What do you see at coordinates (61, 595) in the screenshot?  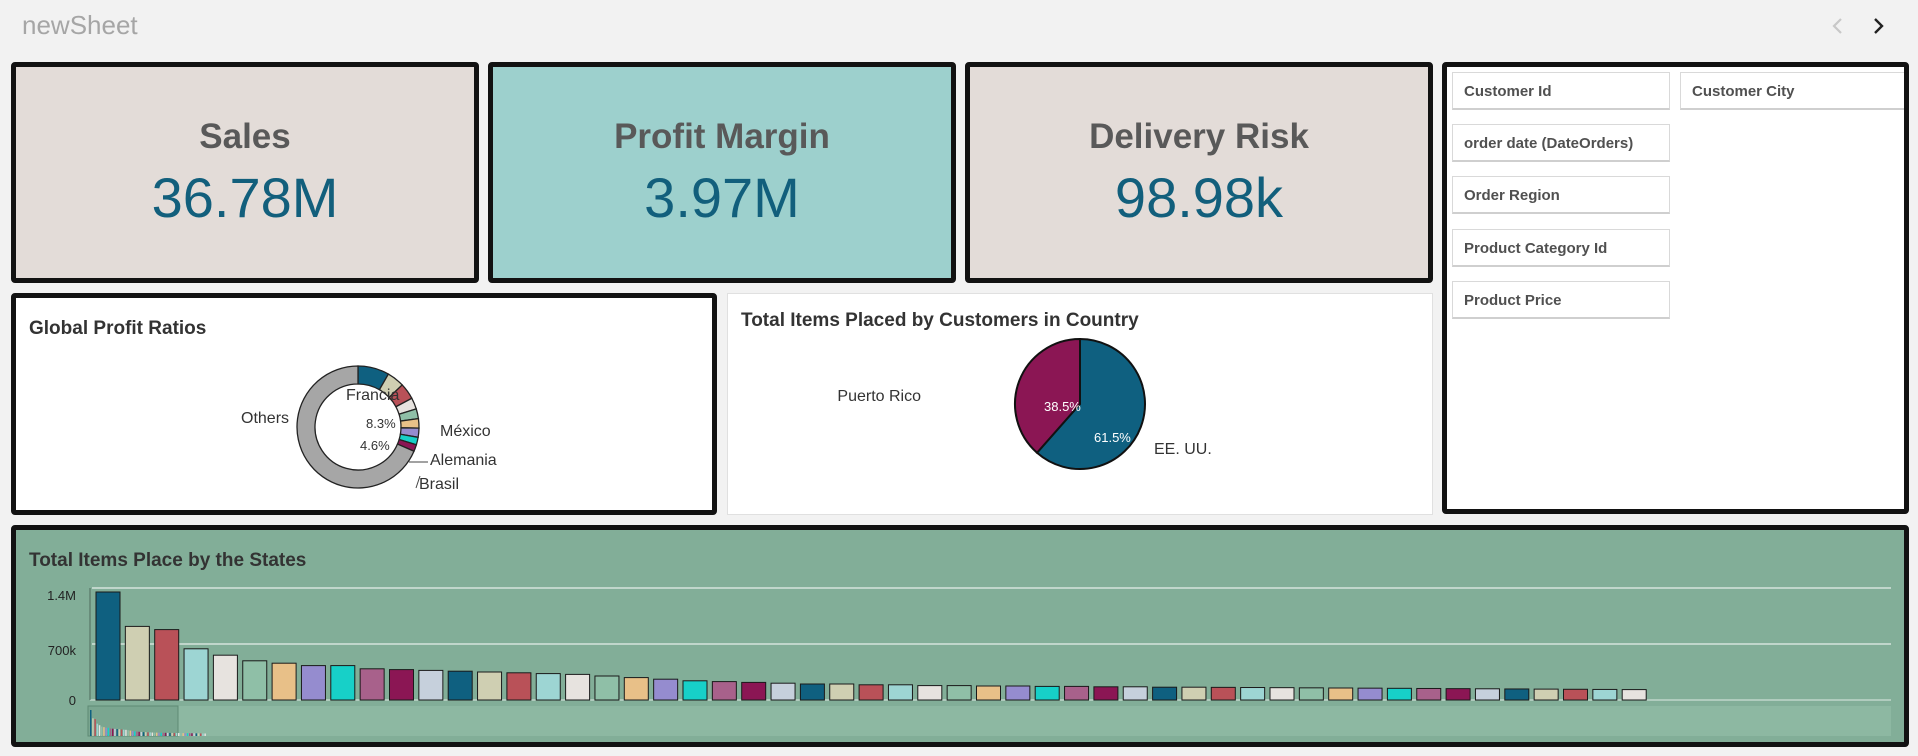 I see `y-tick-label: 1.4M` at bounding box center [61, 595].